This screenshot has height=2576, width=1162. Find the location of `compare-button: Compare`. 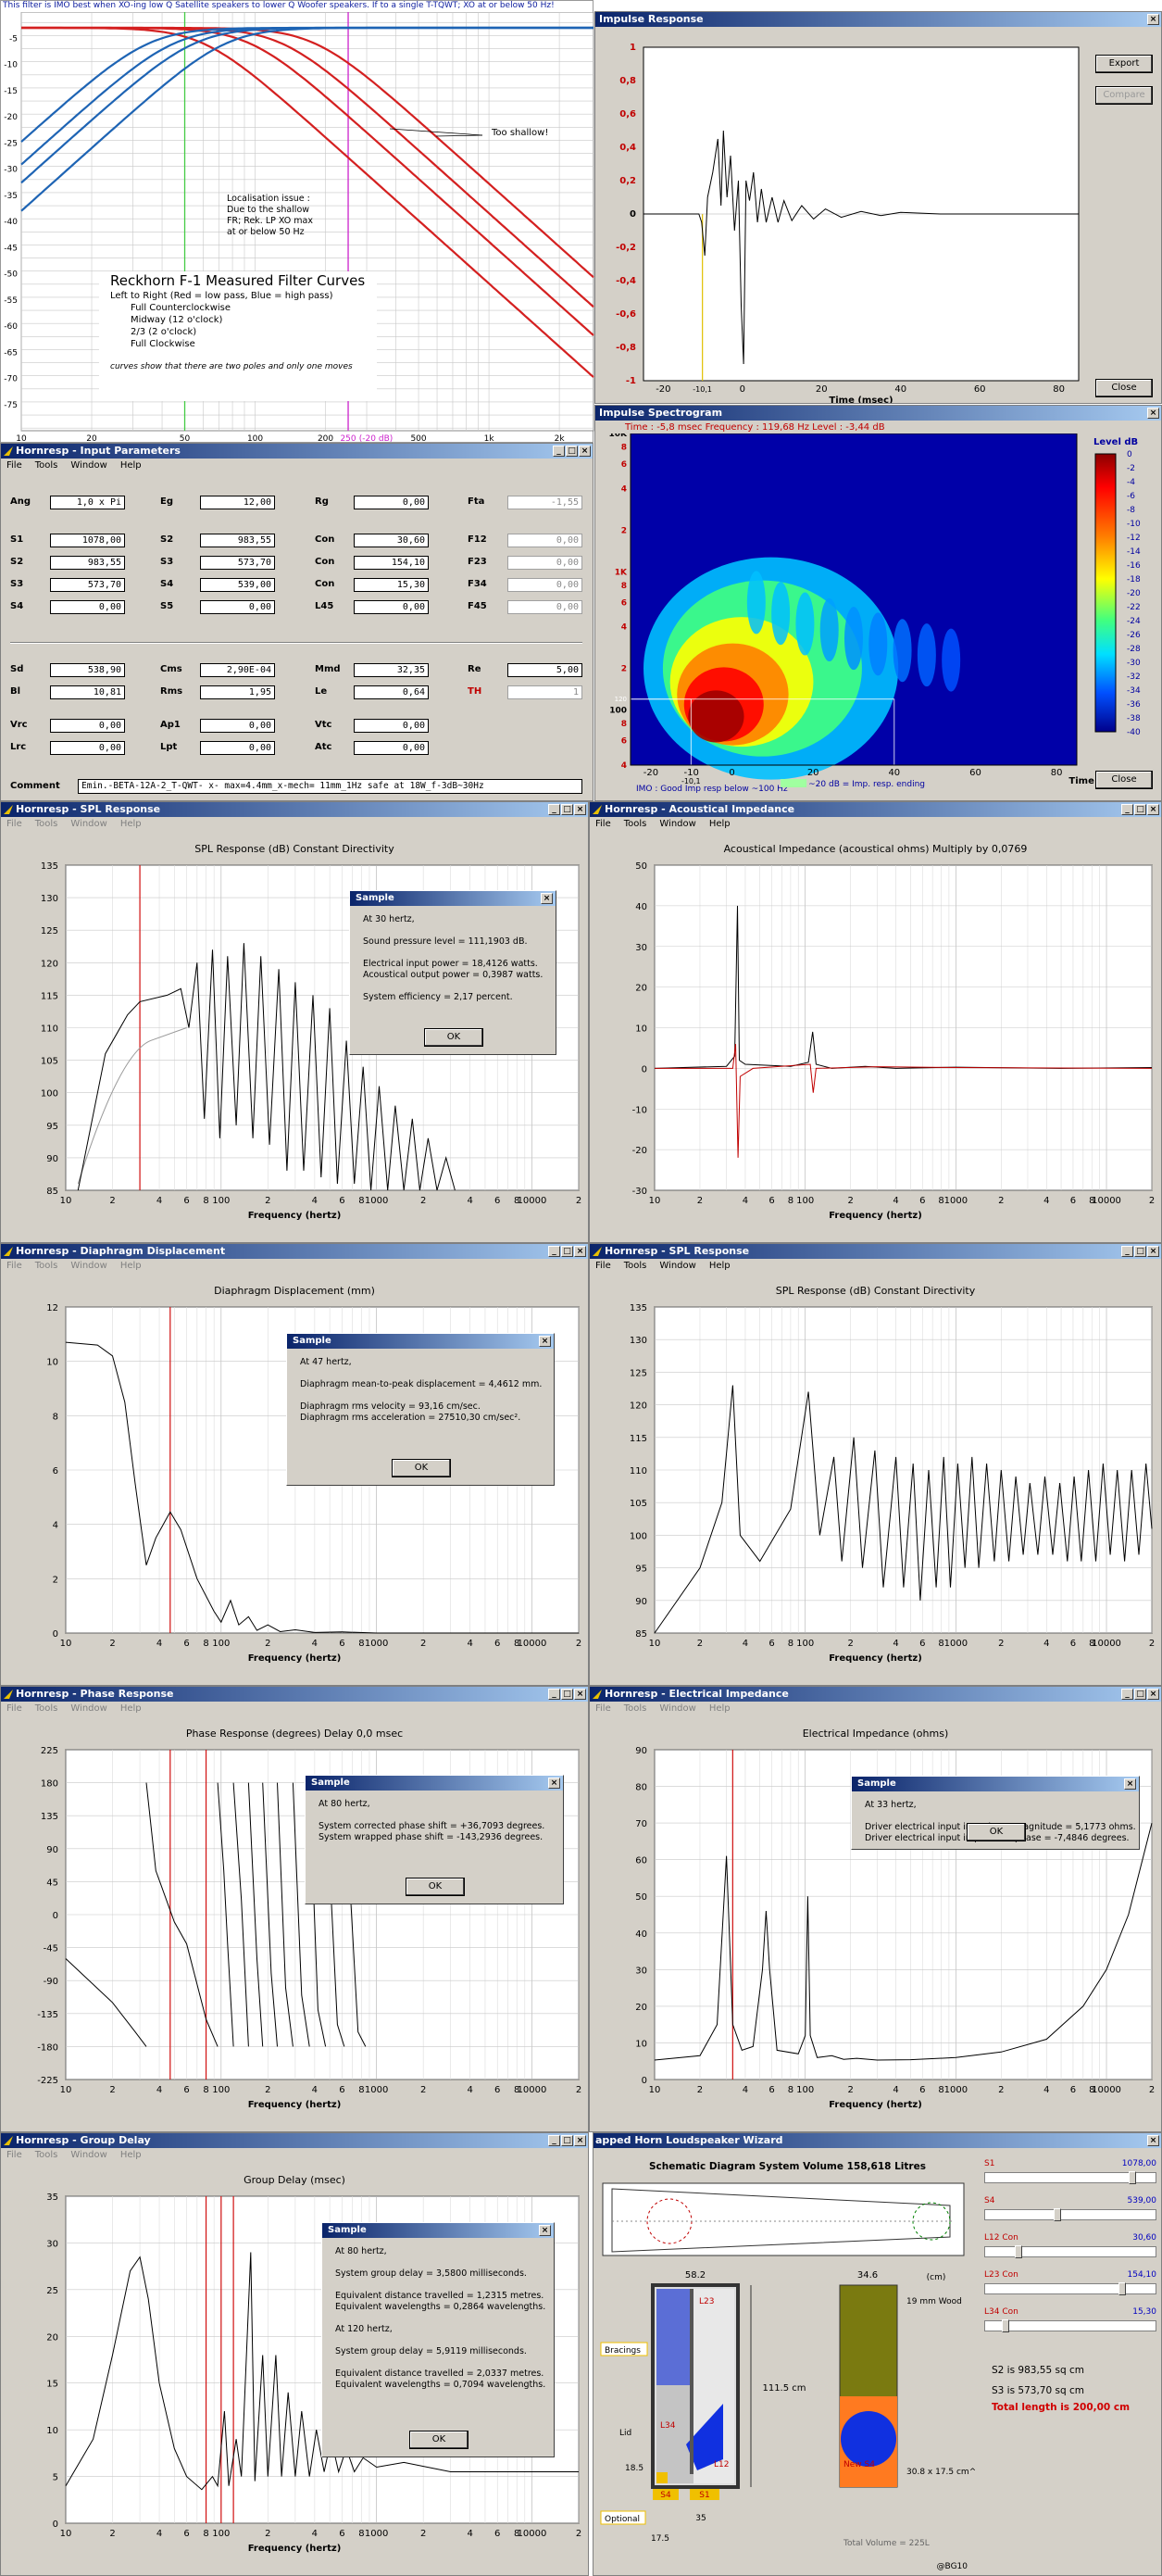

compare-button: Compare is located at coordinates (1124, 95).